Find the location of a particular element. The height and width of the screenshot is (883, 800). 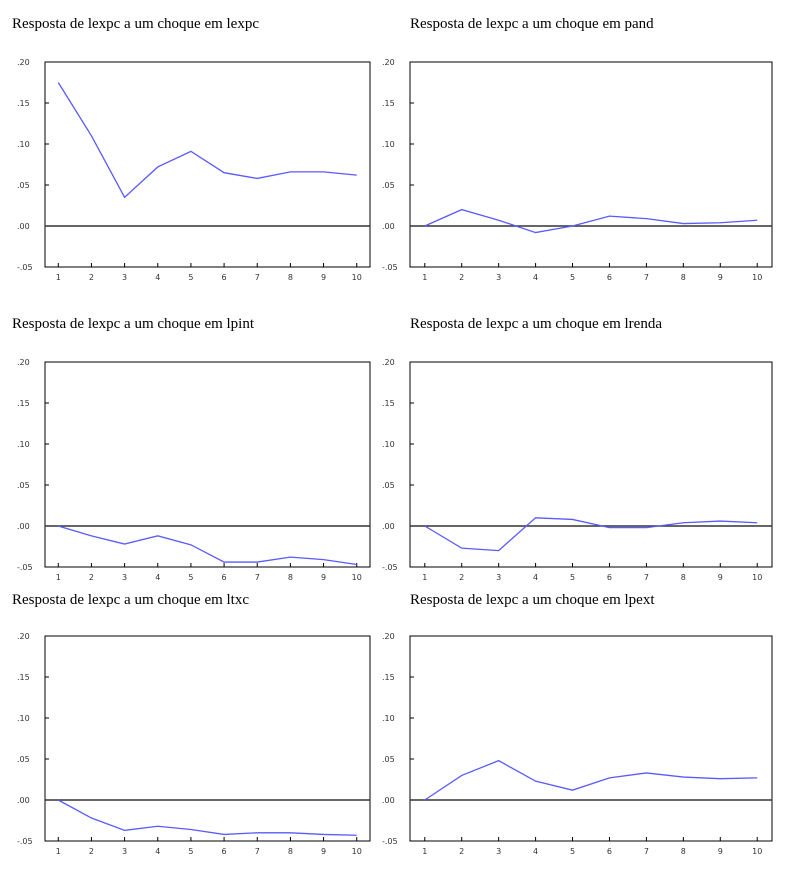

chart-title: Resposta de lexpc a um choque em lrenda is located at coordinates (536, 324).